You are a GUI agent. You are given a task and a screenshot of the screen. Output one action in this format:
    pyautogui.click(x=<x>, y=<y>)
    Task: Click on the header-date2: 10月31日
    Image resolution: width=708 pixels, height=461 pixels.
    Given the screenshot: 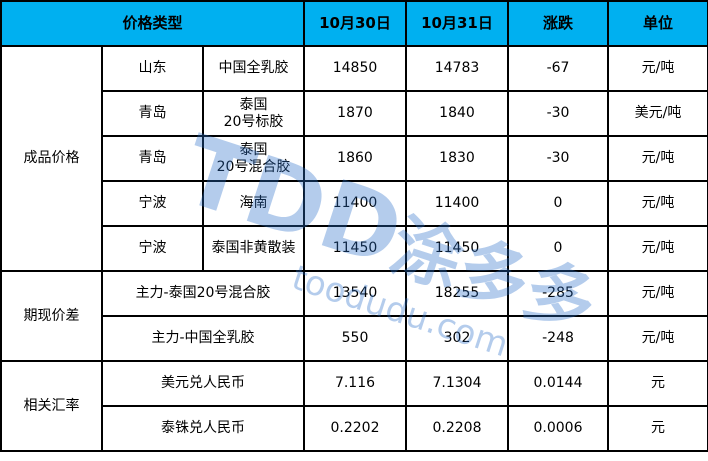 What is the action you would take?
    pyautogui.click(x=457, y=23)
    